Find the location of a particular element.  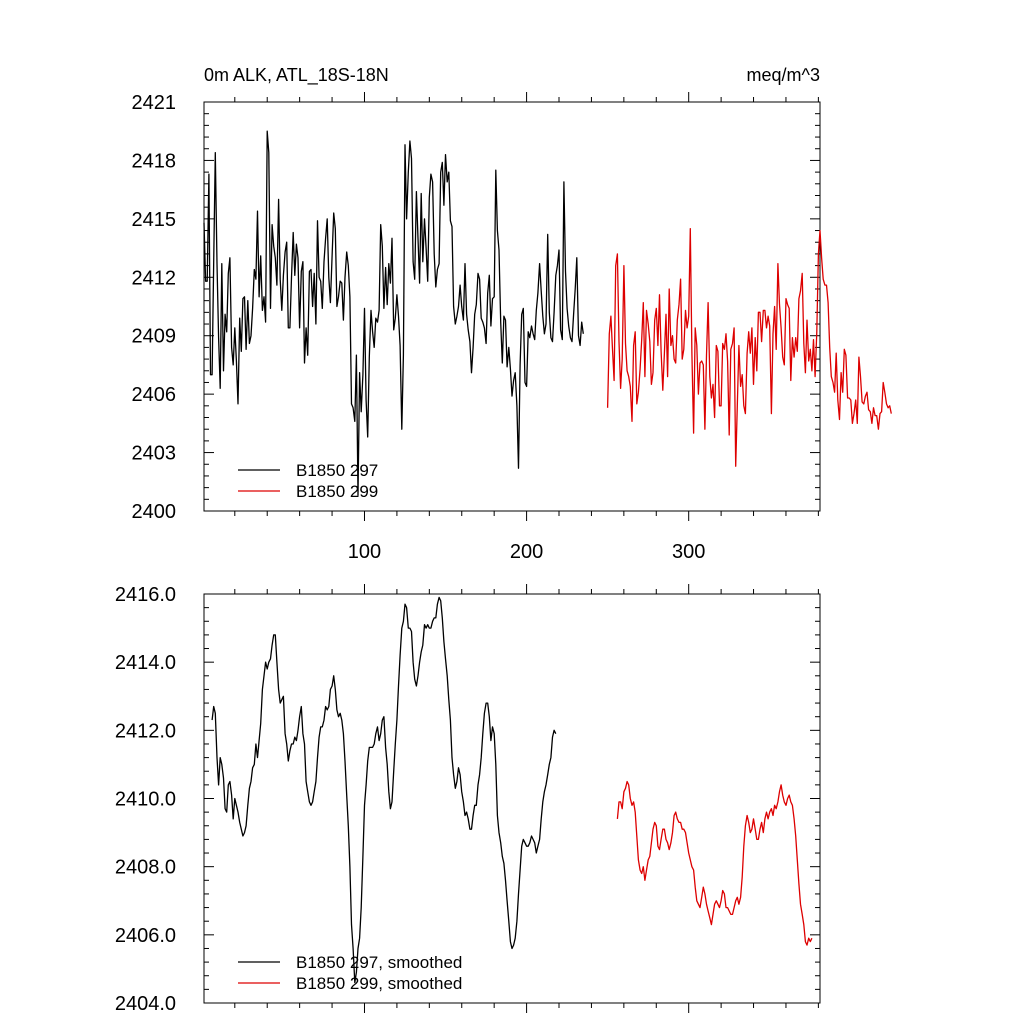

x-tick-label: 300 is located at coordinates (688, 552).